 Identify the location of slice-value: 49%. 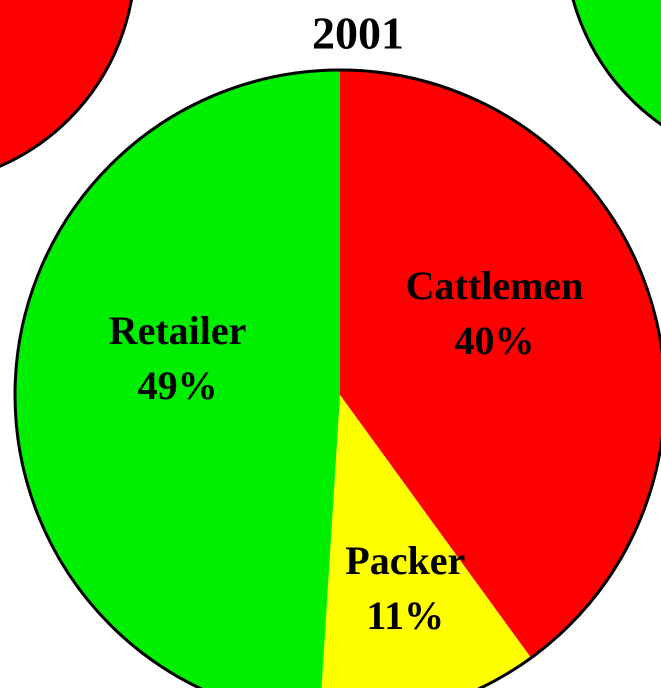
(178, 385).